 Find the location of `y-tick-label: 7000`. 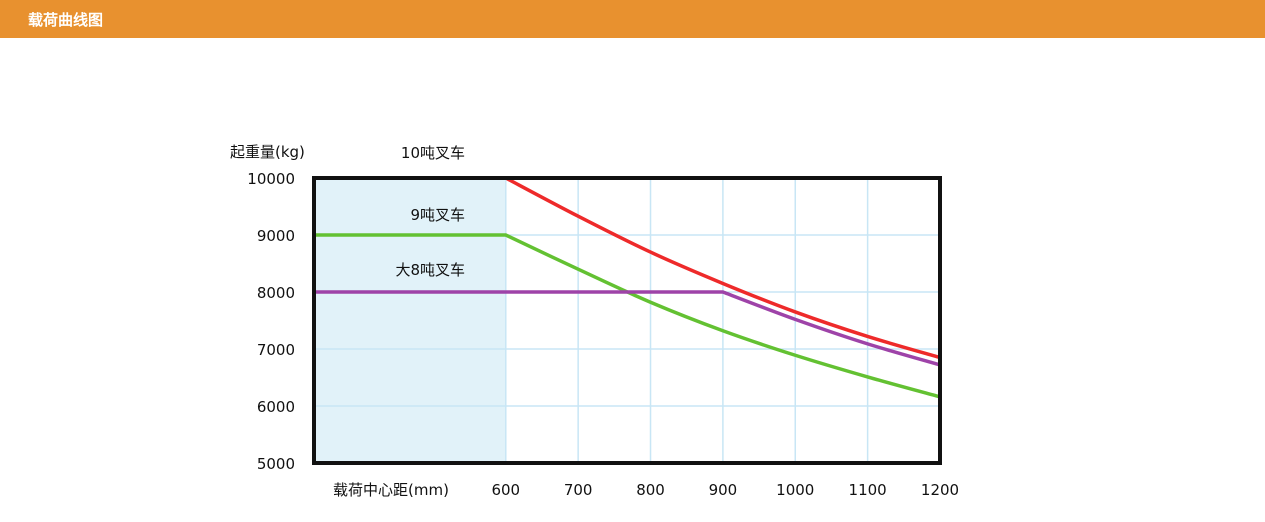

y-tick-label: 7000 is located at coordinates (276, 350).